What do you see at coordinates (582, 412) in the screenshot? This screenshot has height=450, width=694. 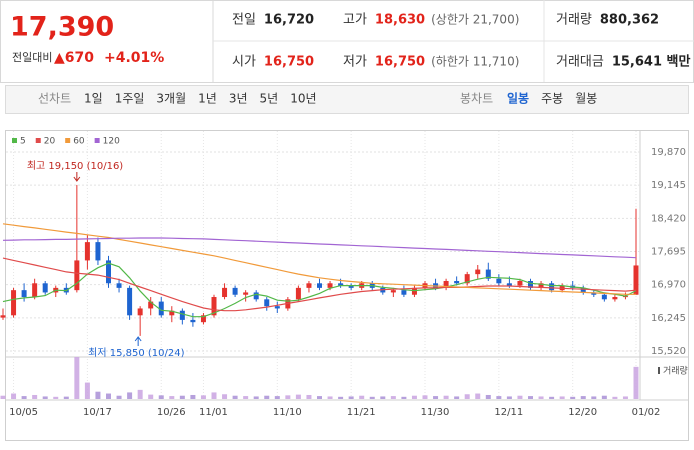 I see `x-tick-label: 12/20` at bounding box center [582, 412].